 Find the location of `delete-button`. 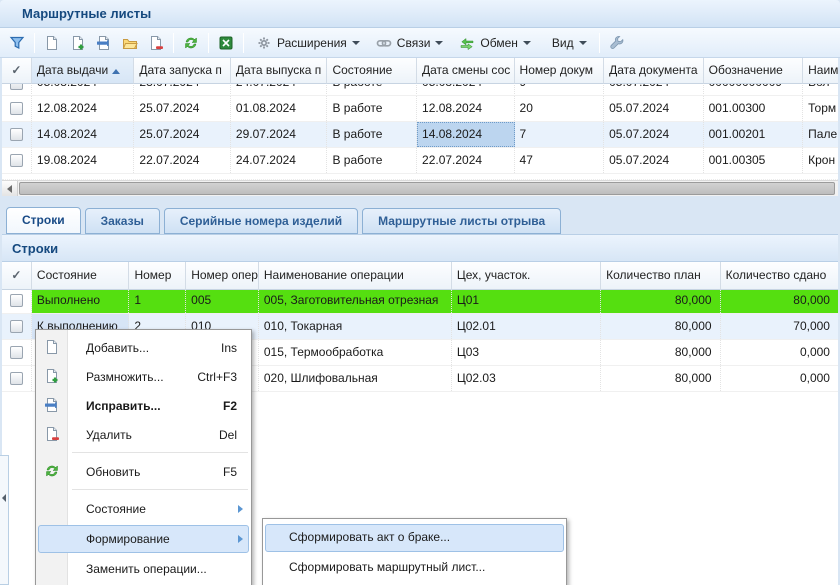

delete-button is located at coordinates (156, 43).